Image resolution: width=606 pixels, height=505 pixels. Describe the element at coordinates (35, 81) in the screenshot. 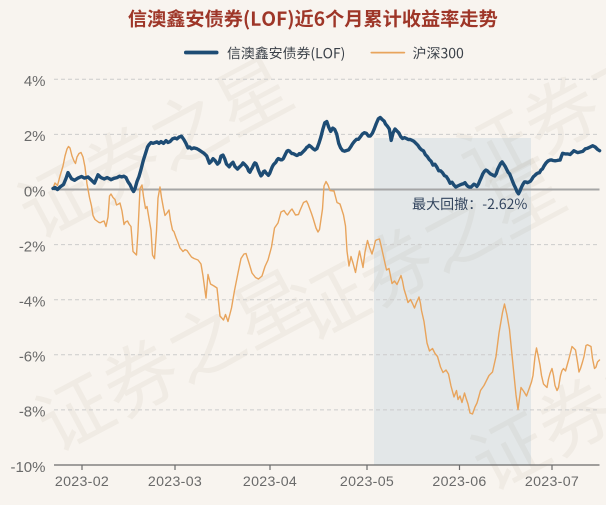

I see `svg-text: 4%` at that location.